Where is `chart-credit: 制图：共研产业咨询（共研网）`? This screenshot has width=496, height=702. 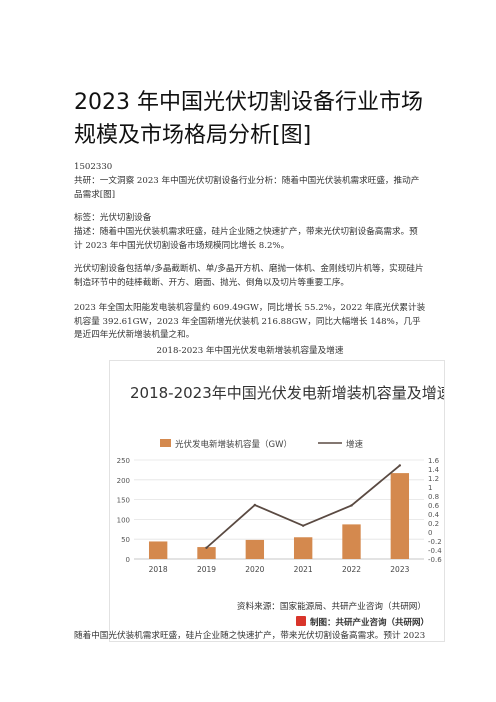 chart-credit: 制图：共研产业咨询（共研网） is located at coordinates (369, 622).